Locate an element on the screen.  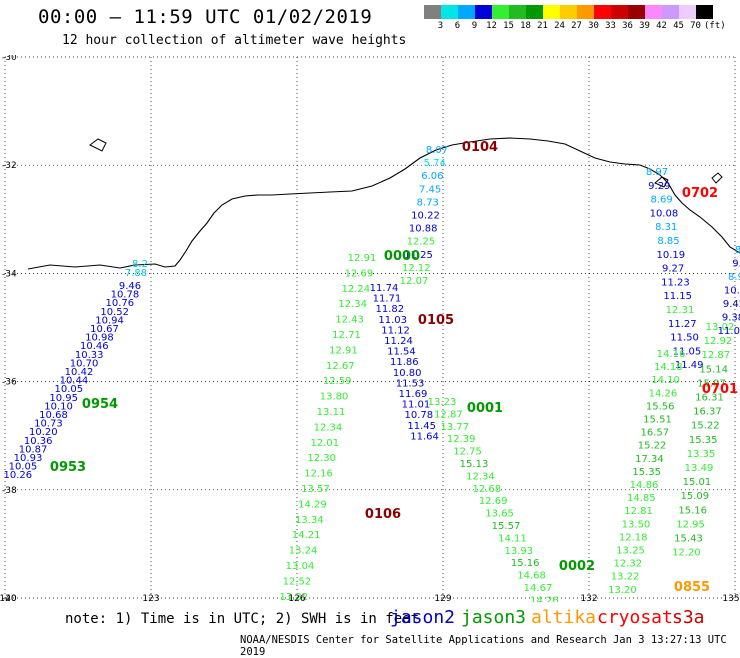
wave-height-value: 11.86 is located at coordinates (404, 362).